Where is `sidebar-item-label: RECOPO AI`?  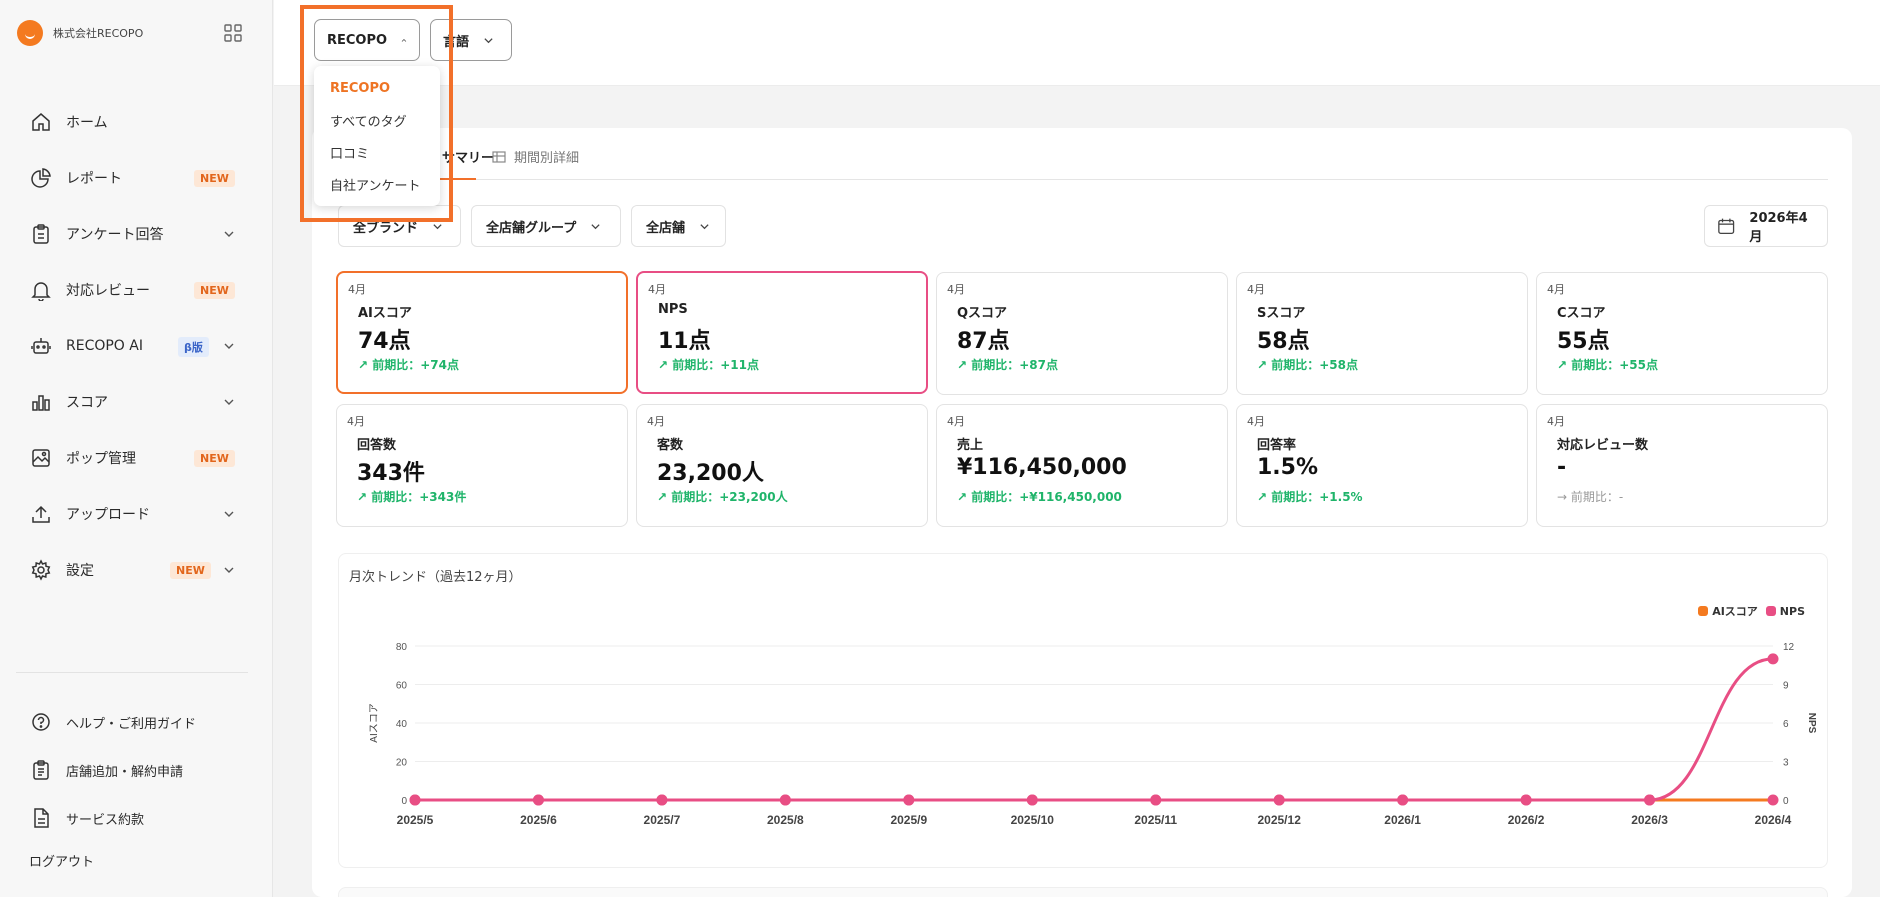 sidebar-item-label: RECOPO AI is located at coordinates (104, 346).